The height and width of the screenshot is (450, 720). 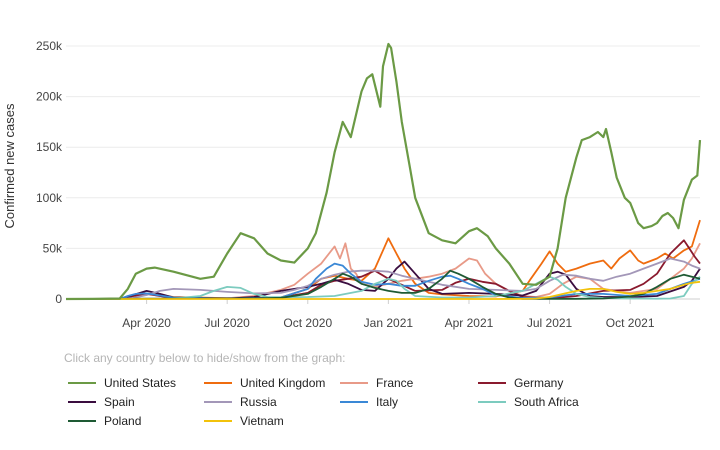 I want to click on legend-label: Vietnam, so click(x=262, y=421).